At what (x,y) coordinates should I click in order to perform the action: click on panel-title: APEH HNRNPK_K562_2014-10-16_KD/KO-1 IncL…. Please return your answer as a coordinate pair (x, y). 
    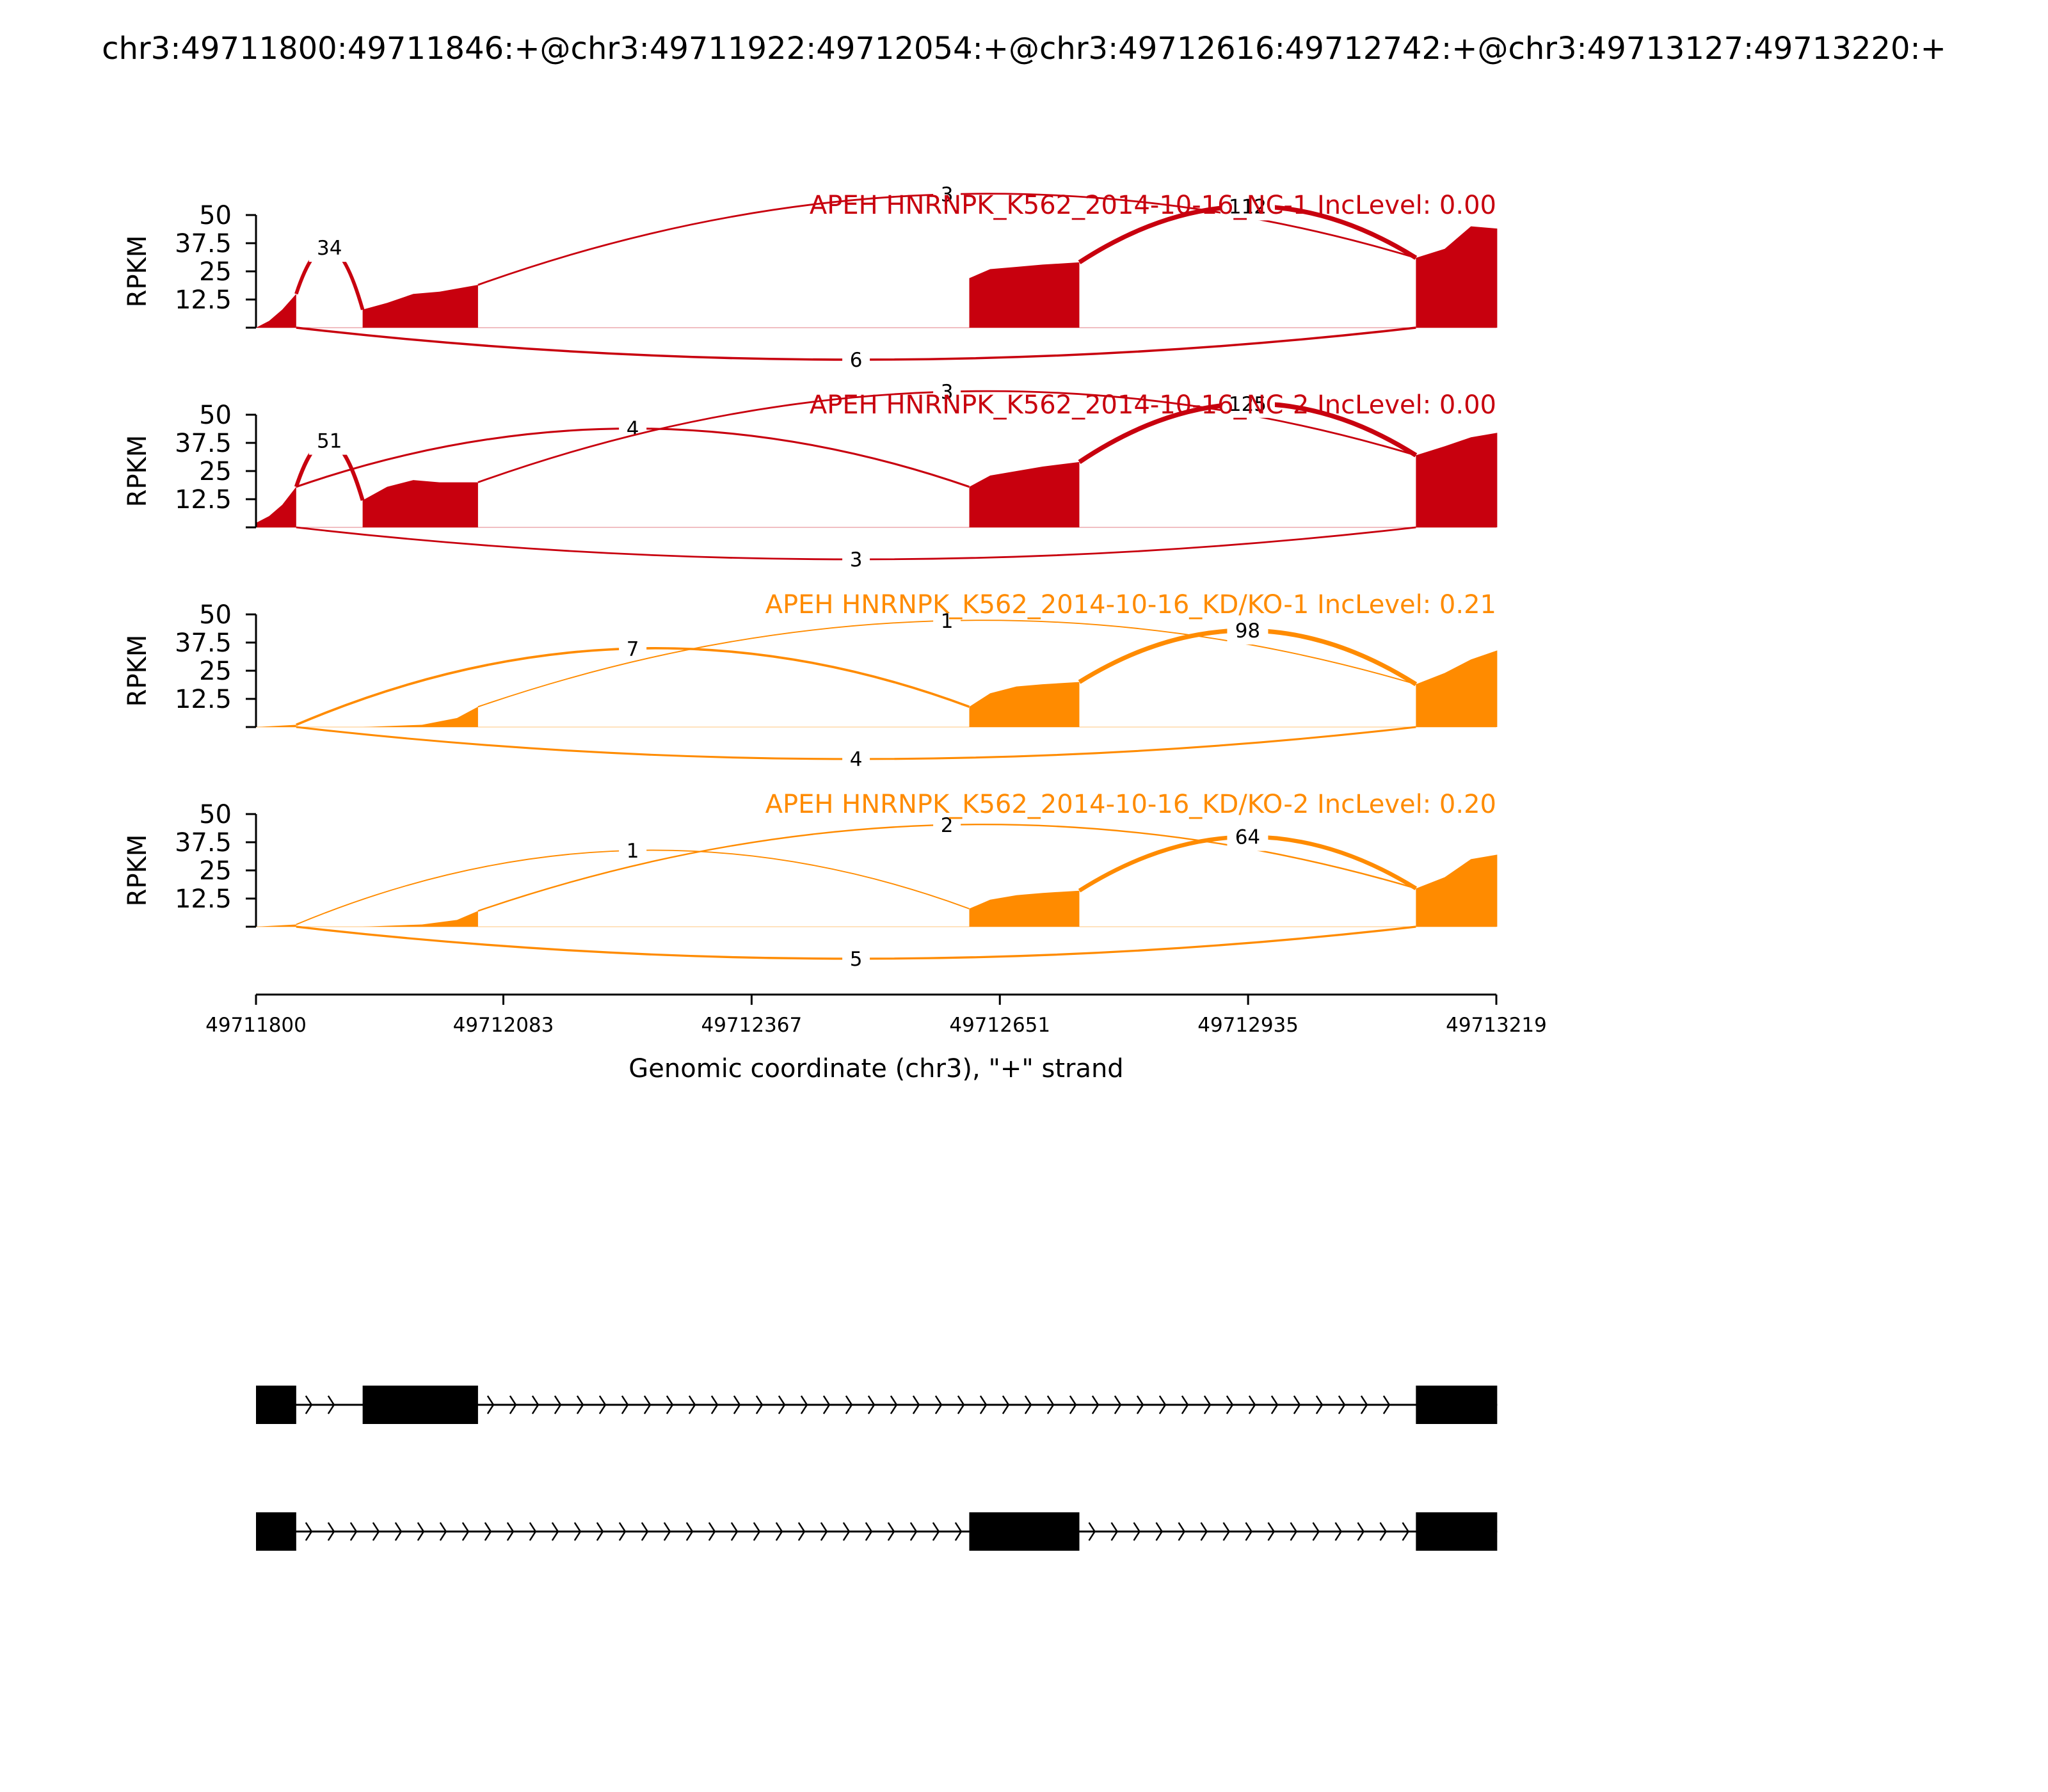
    Looking at the image, I should click on (1130, 605).